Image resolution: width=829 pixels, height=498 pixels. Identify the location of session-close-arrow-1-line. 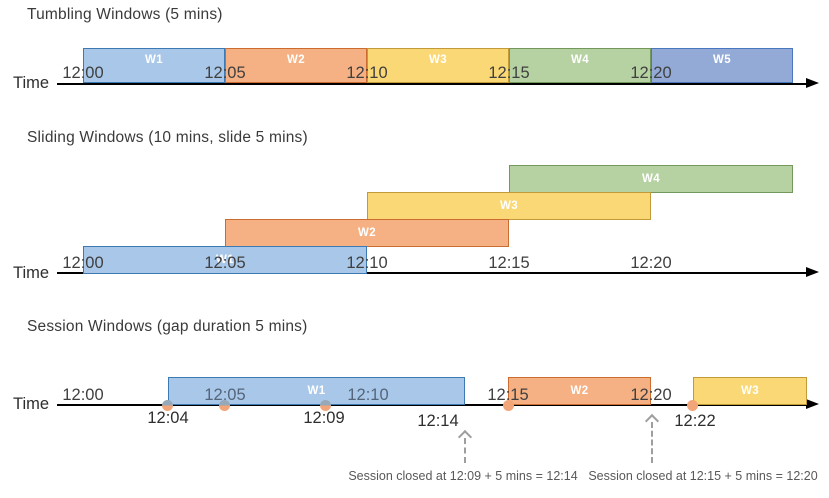
(465, 450).